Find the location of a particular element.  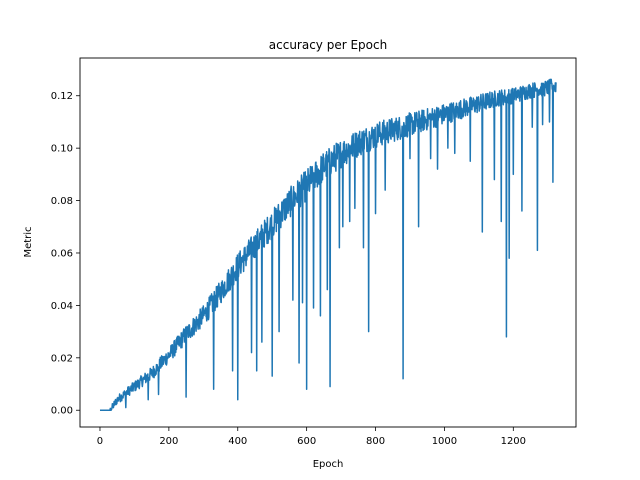

x-tick-label: 0 is located at coordinates (100, 441).